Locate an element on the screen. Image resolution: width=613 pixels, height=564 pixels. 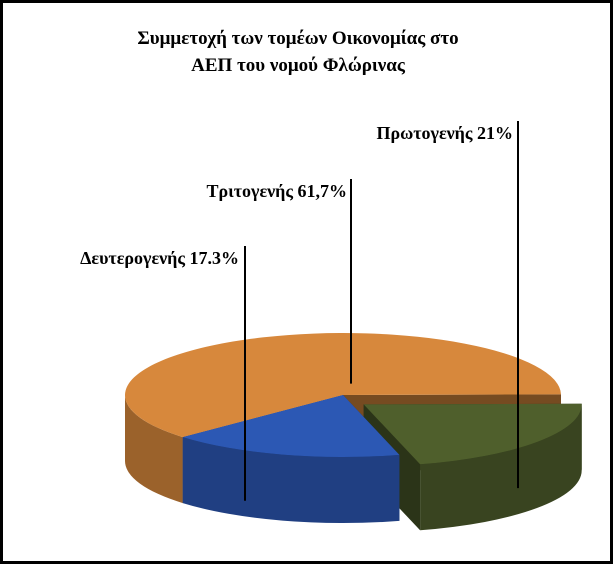
value-label: 61,7% is located at coordinates (323, 191).